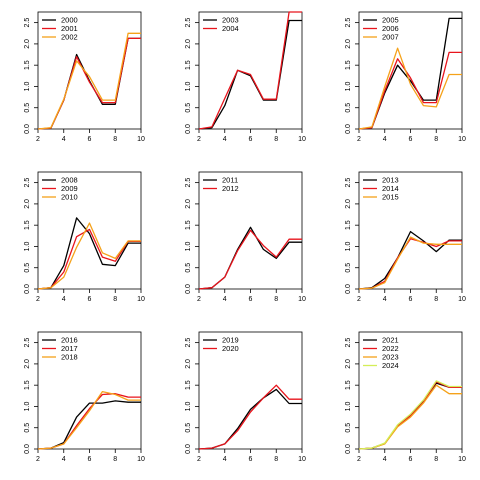  What do you see at coordinates (230, 28) in the screenshot?
I see `legend-label-2004: 2004` at bounding box center [230, 28].